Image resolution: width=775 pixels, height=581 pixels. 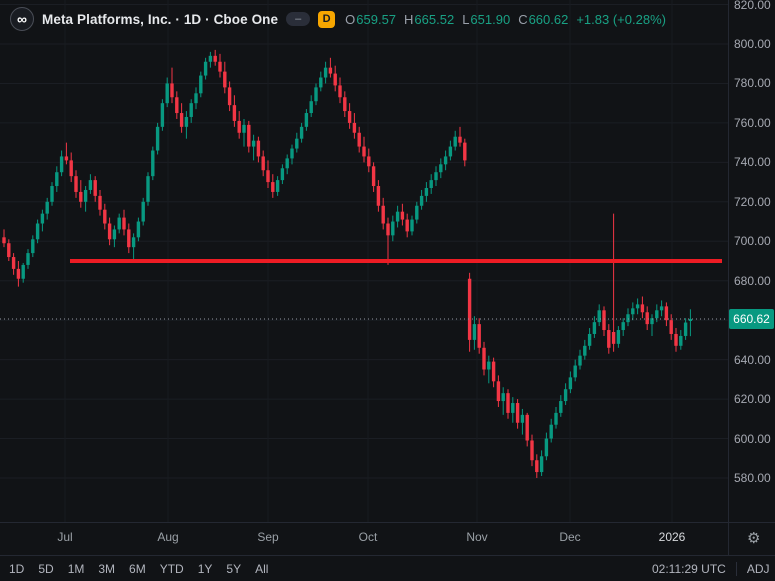 What do you see at coordinates (387, 539) in the screenshot?
I see `time-axis: ⚙ Jul Aug Sep Oct Nov Dec 2026` at bounding box center [387, 539].